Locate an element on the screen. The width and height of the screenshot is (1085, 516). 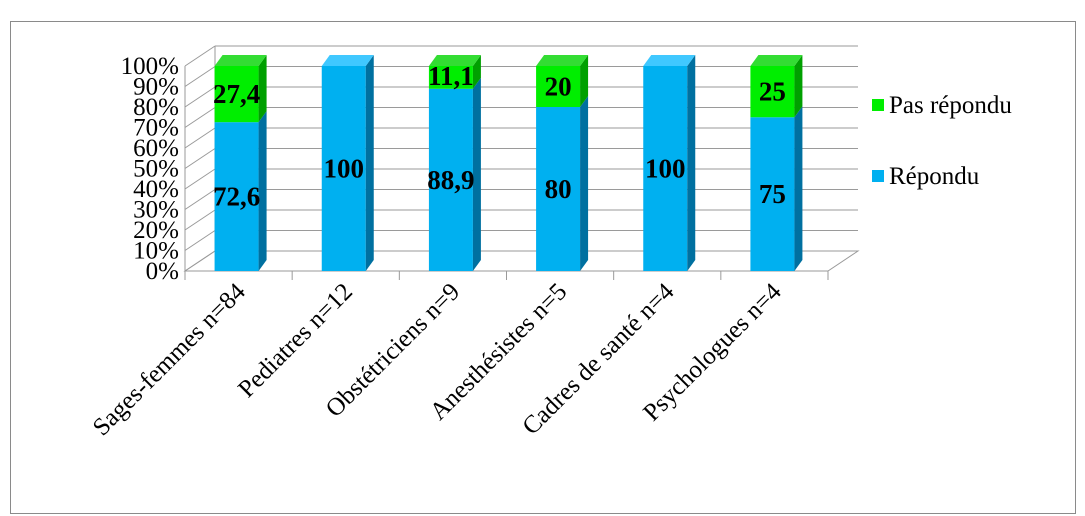
data-label: 75 is located at coordinates (772, 194).